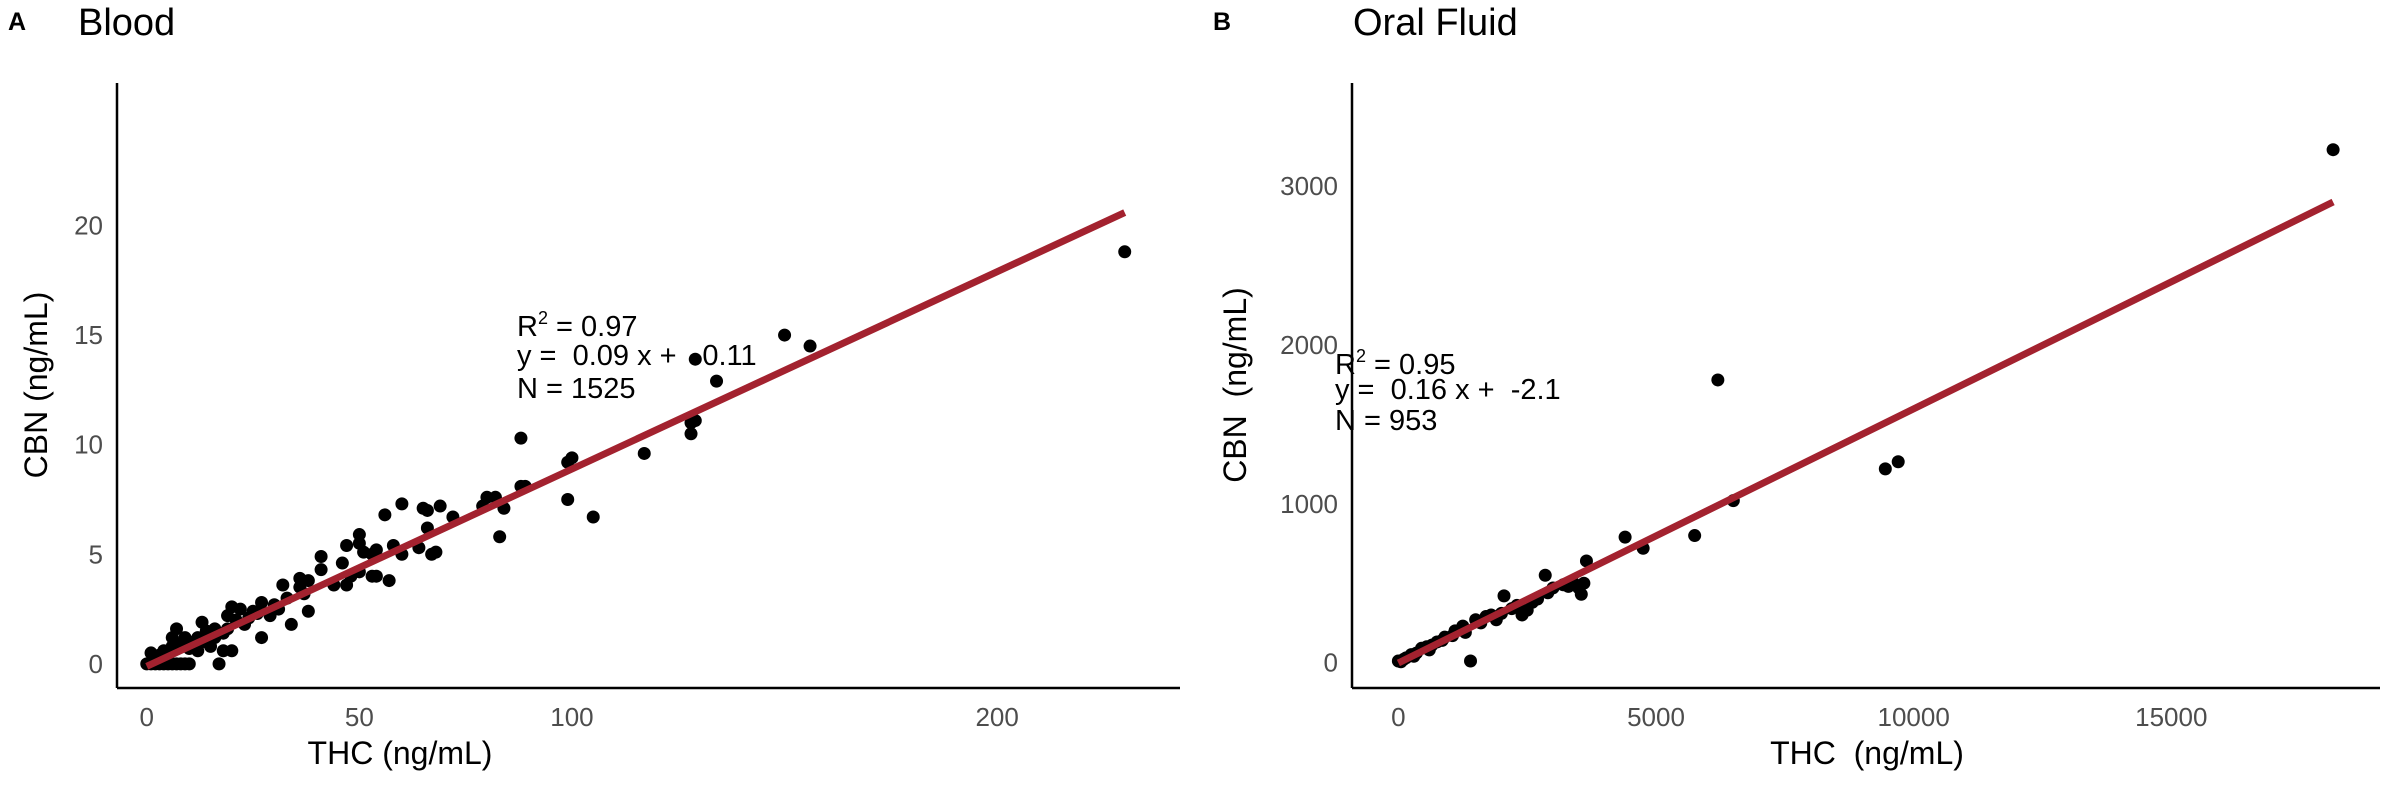 The image size is (2400, 800). Describe the element at coordinates (88, 225) in the screenshot. I see `y-tick-label: 20` at that location.